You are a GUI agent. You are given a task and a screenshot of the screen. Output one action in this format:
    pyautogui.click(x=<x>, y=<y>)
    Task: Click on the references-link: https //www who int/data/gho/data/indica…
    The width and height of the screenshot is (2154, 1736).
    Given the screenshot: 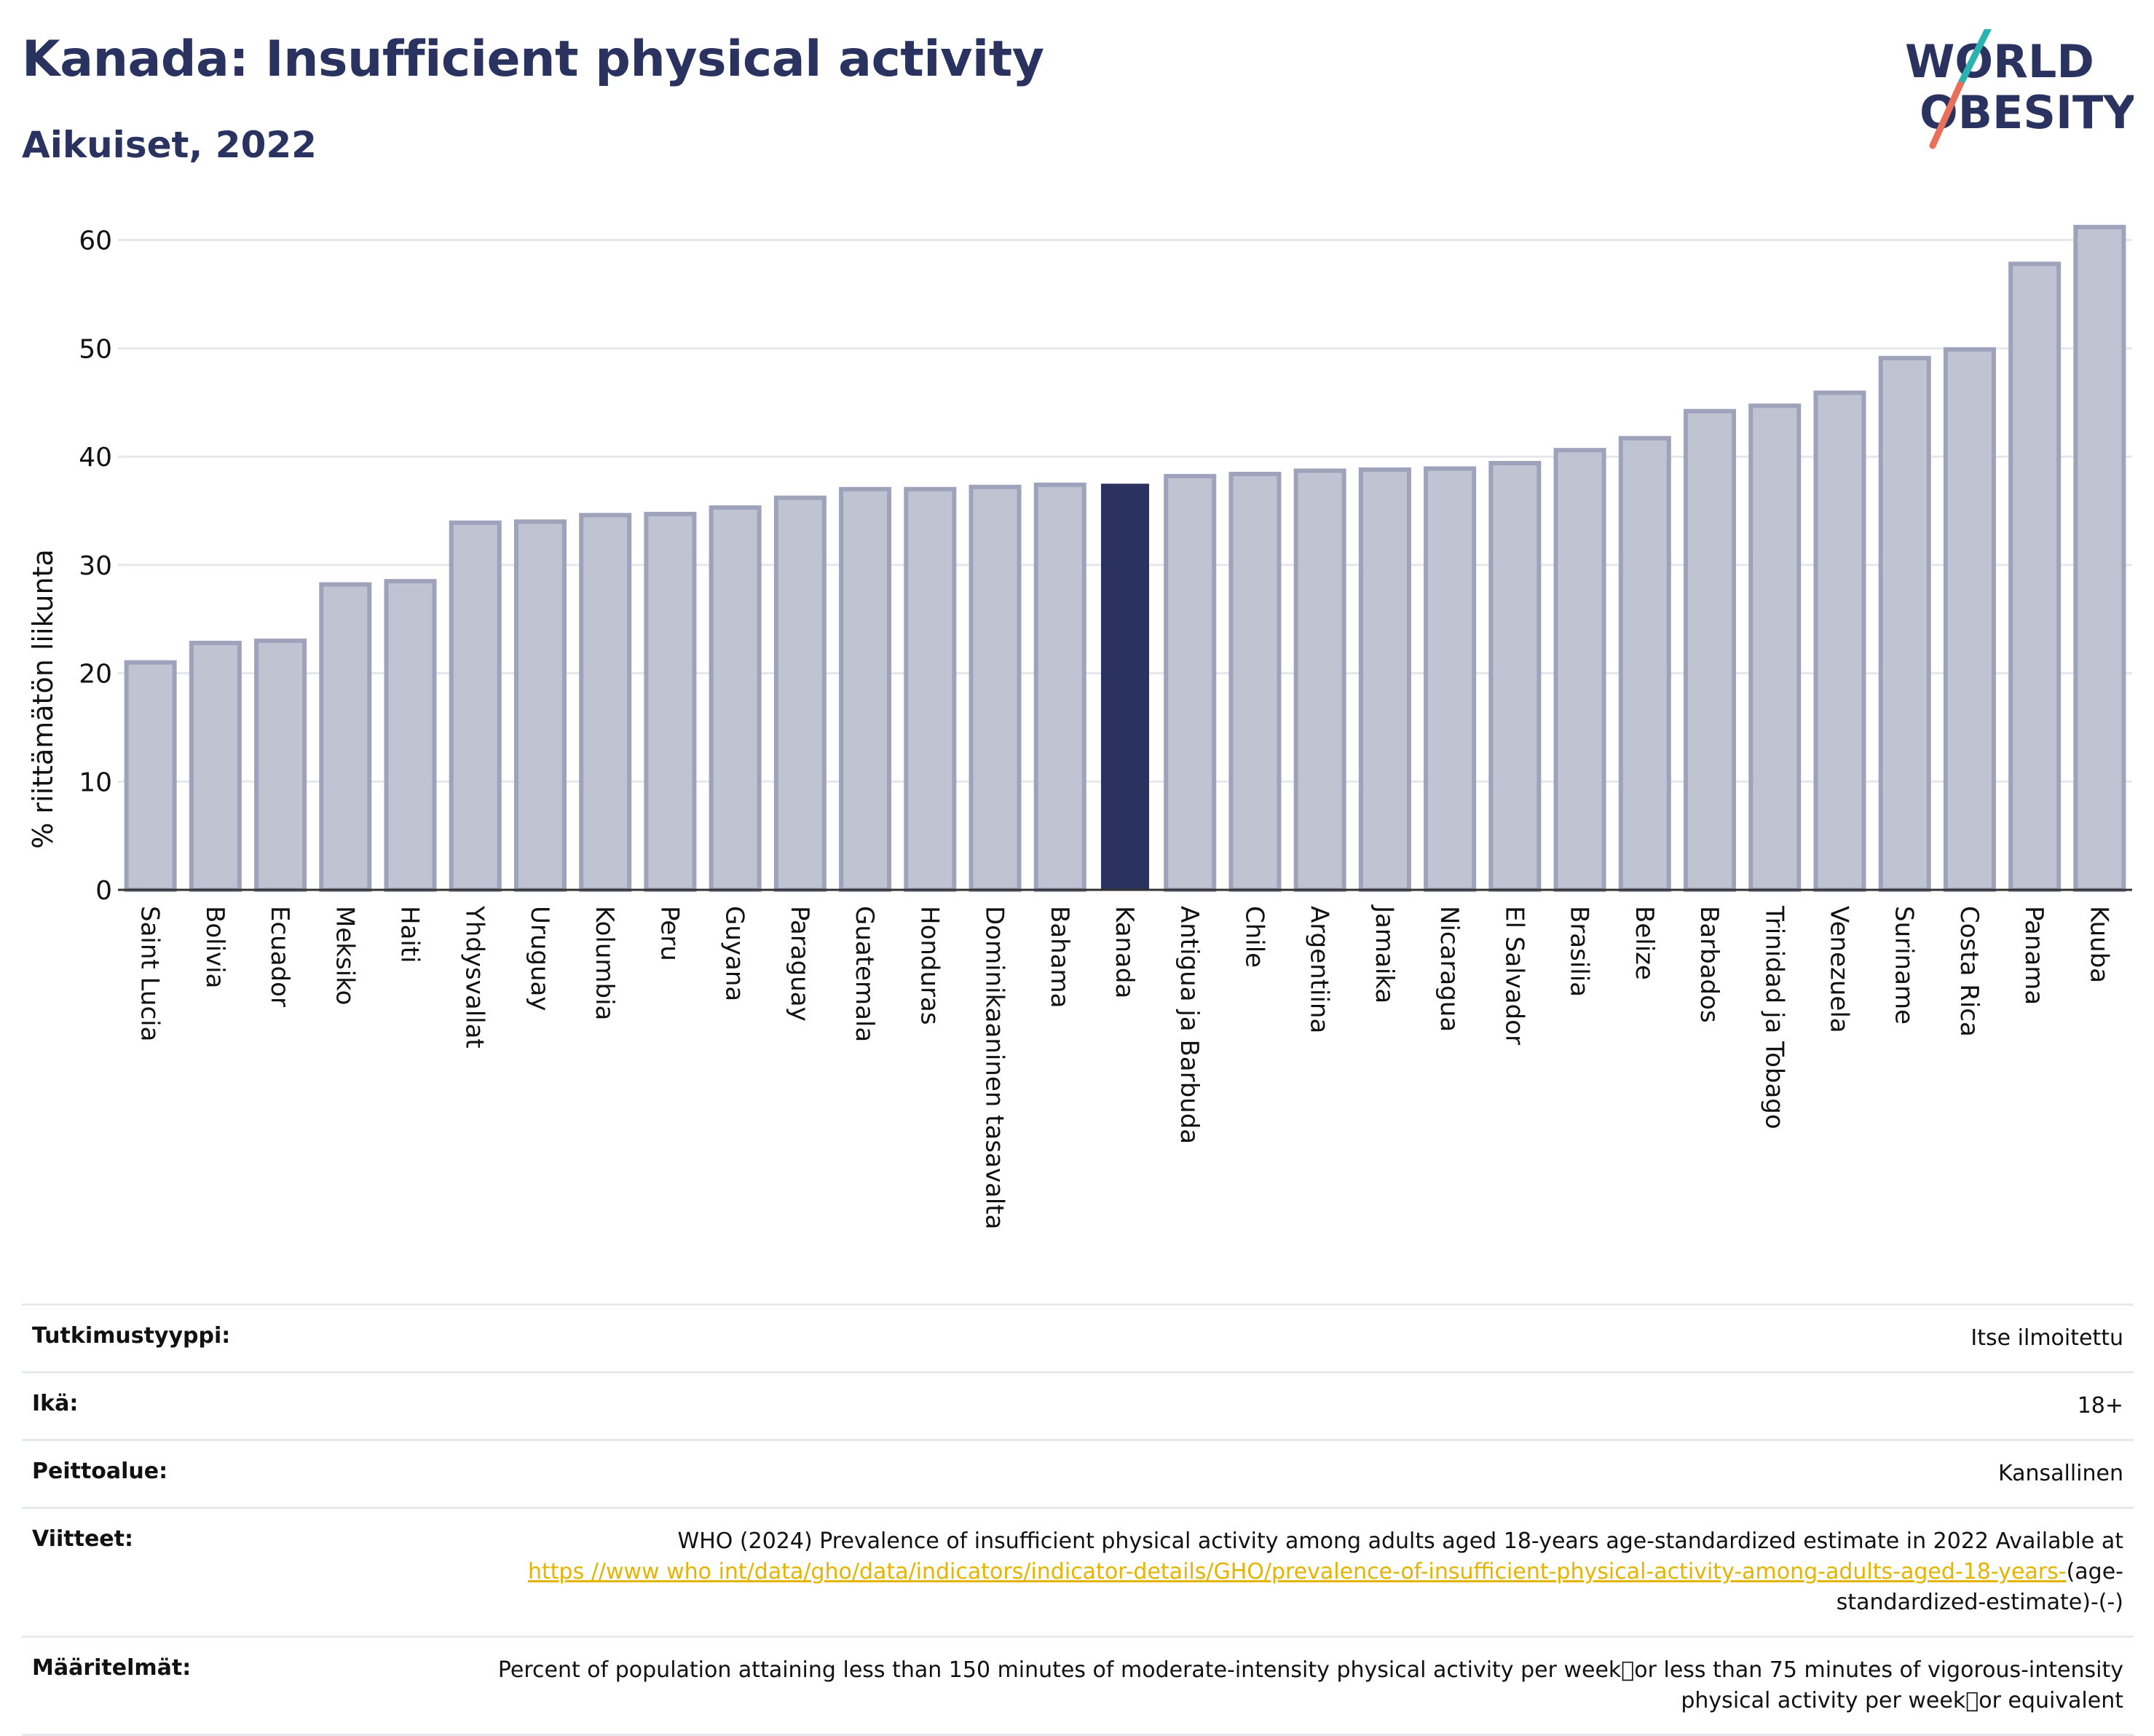 What is the action you would take?
    pyautogui.click(x=1297, y=1572)
    